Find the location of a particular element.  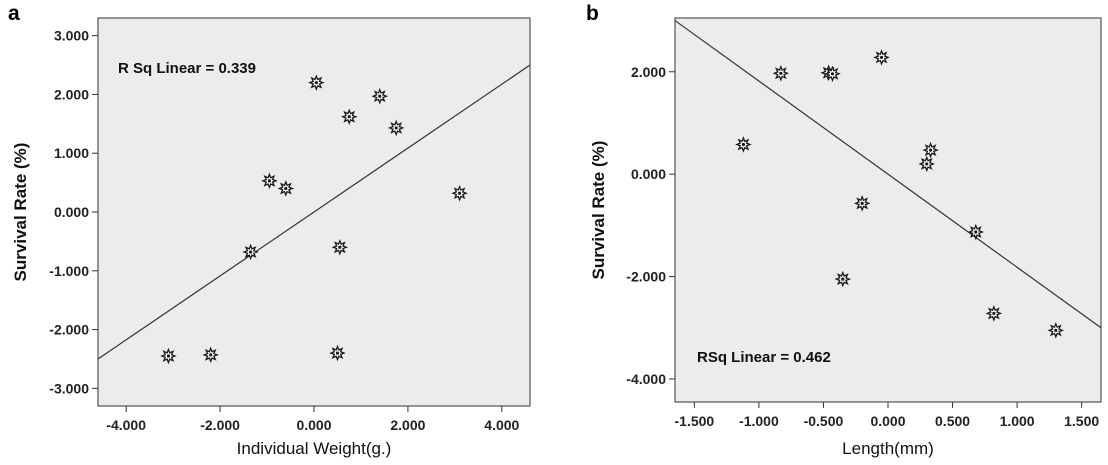

chart-a-rsq-label: R Sq Linear = 0.339 is located at coordinates (187, 68).